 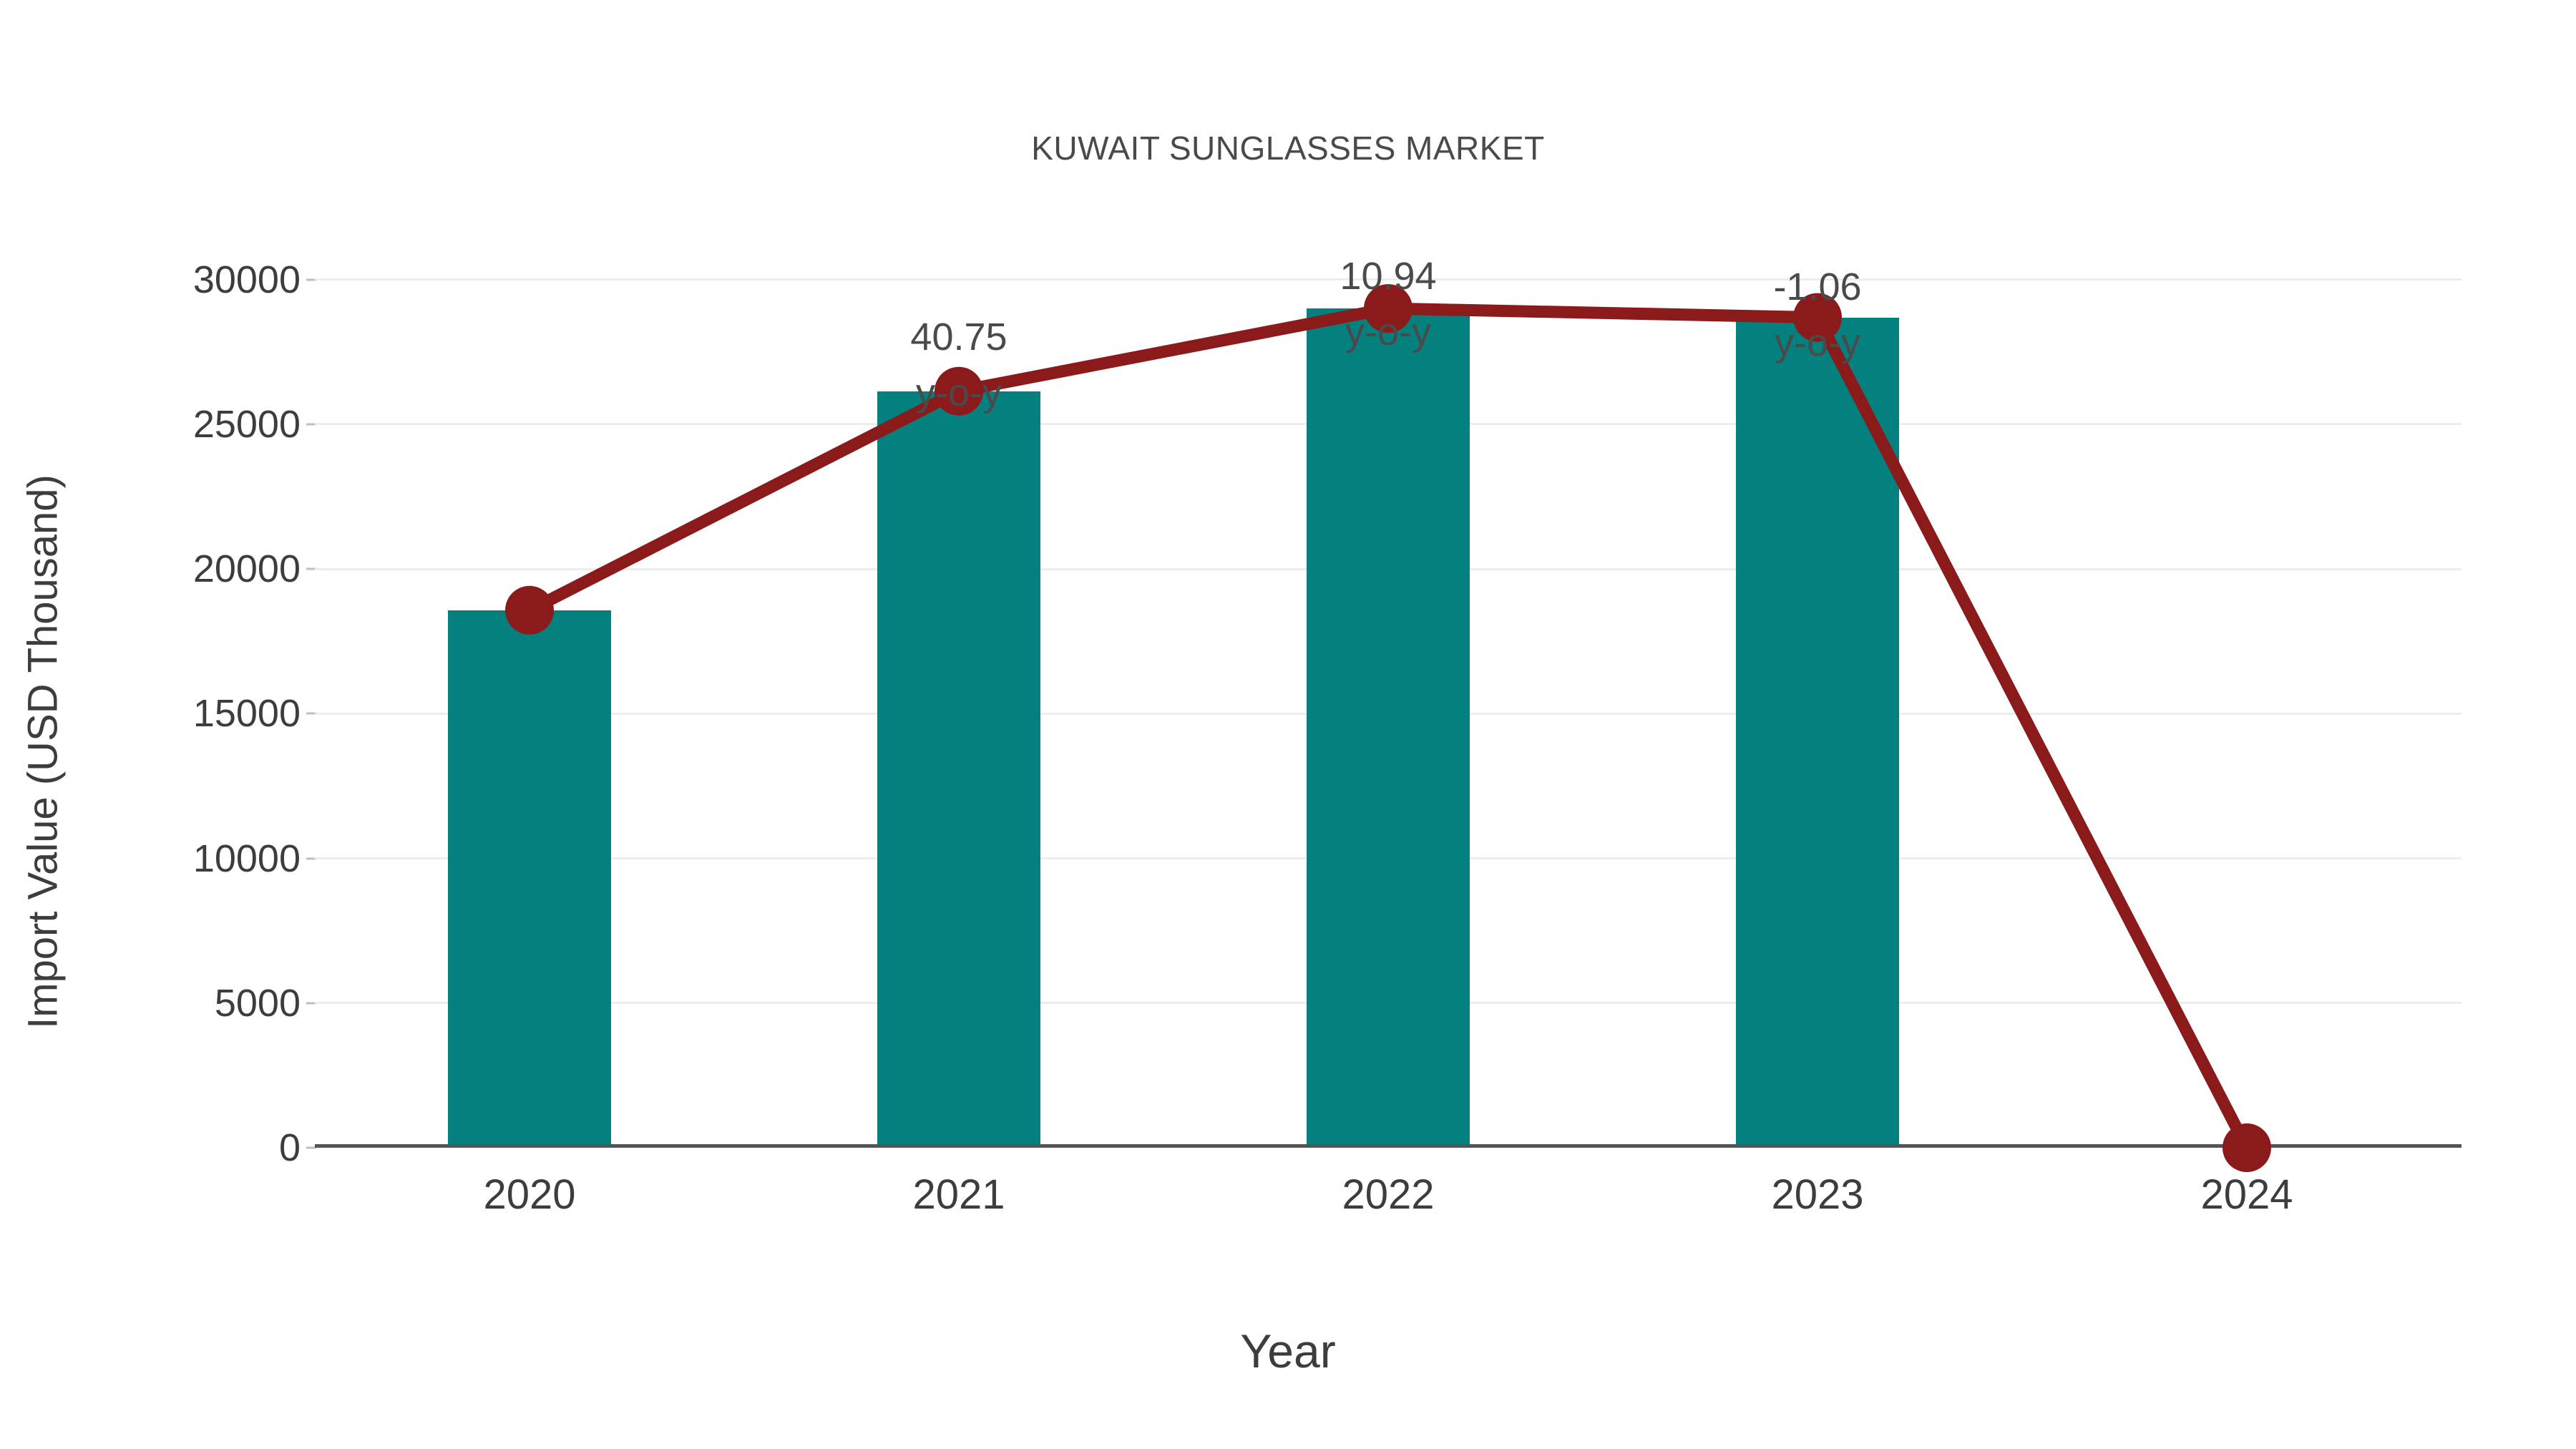 What do you see at coordinates (1817, 315) in the screenshot?
I see `annotation-2023: -1.06 y-o-y` at bounding box center [1817, 315].